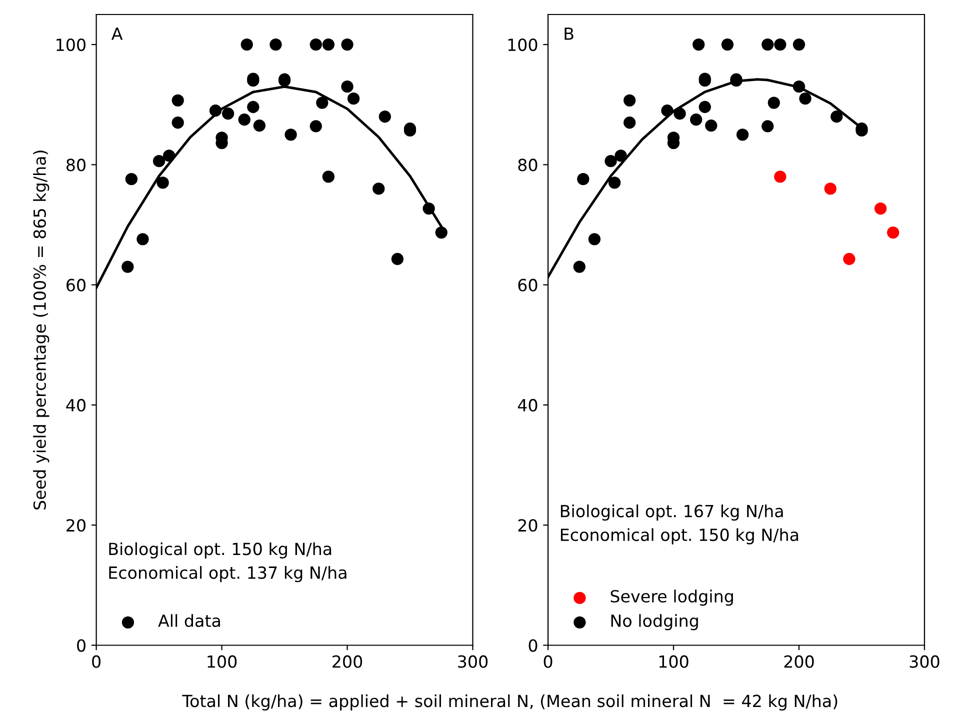  I want to click on annotation: Biological opt. 167 kg N/ha Economical opt. 150 kg N/ha, so click(679, 524).